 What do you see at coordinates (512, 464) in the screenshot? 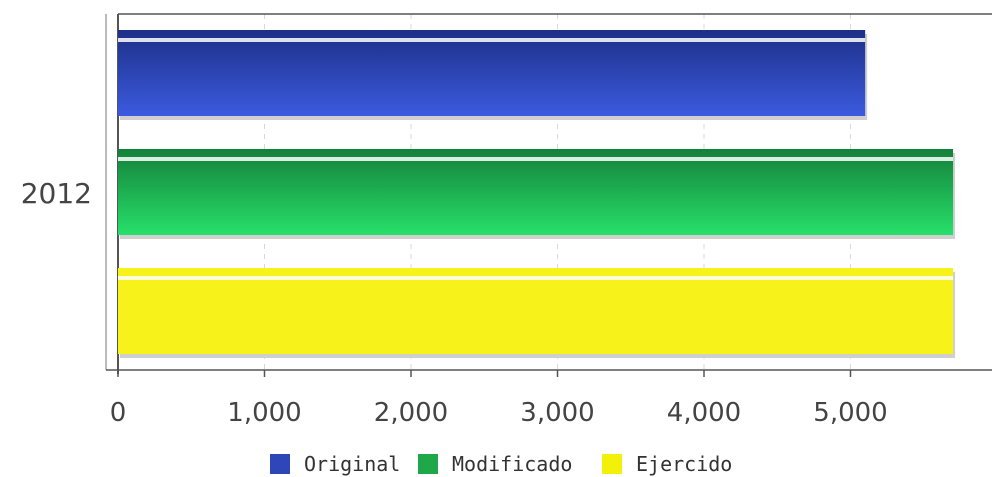
I see `legend-label-modificado: Modificado` at bounding box center [512, 464].